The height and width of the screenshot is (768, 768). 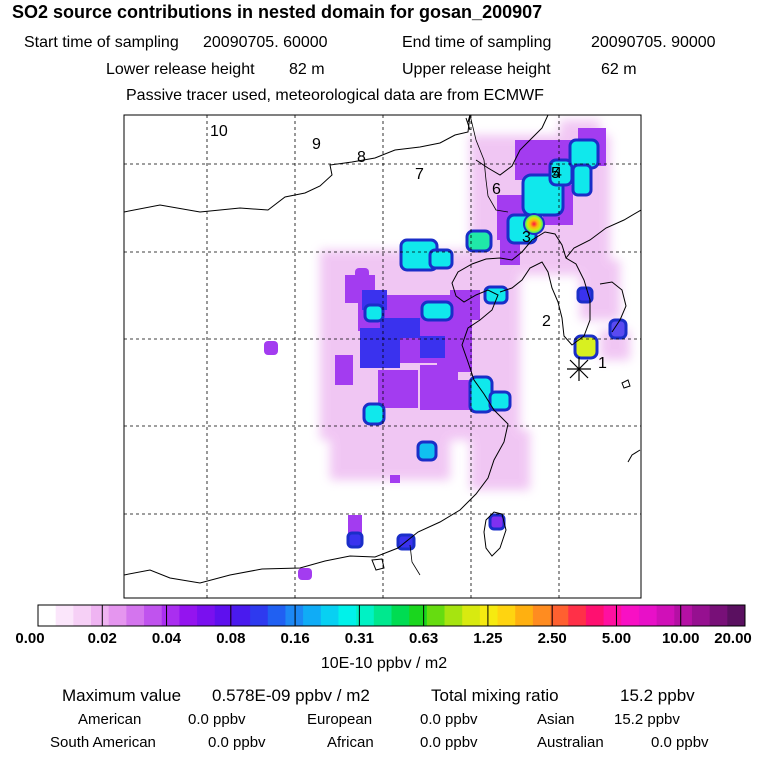 I want to click on end-time-value: 20090705. 90000, so click(x=653, y=42).